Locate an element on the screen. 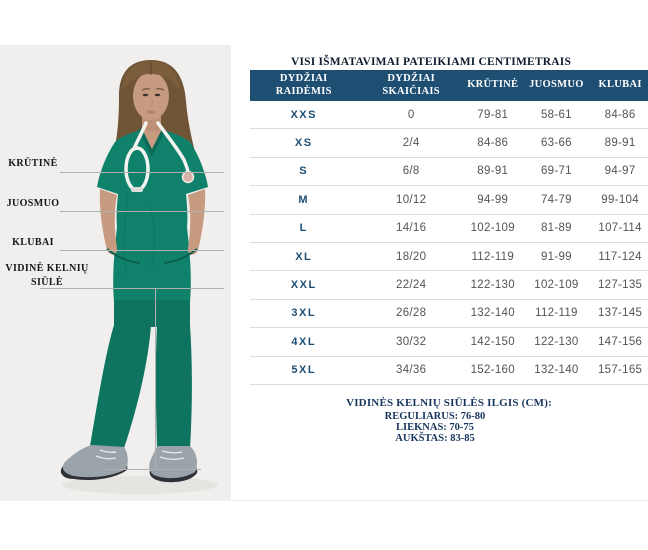 The image size is (648, 550). cell-waist: 122-130 is located at coordinates (556, 341).